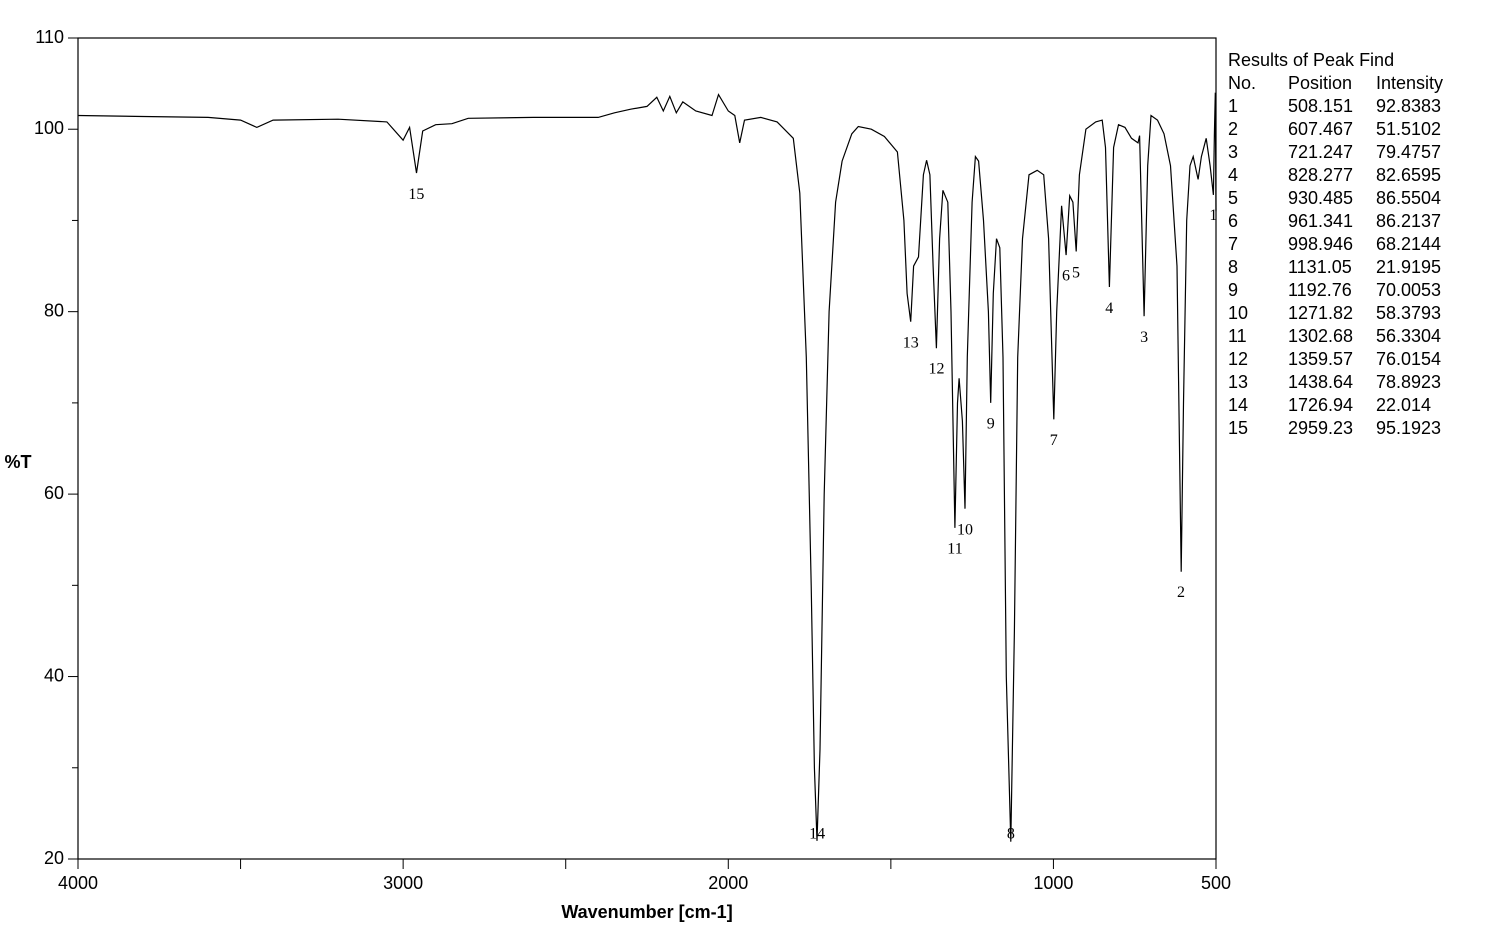  I want to click on x-tick-label: 500, so click(1216, 883).